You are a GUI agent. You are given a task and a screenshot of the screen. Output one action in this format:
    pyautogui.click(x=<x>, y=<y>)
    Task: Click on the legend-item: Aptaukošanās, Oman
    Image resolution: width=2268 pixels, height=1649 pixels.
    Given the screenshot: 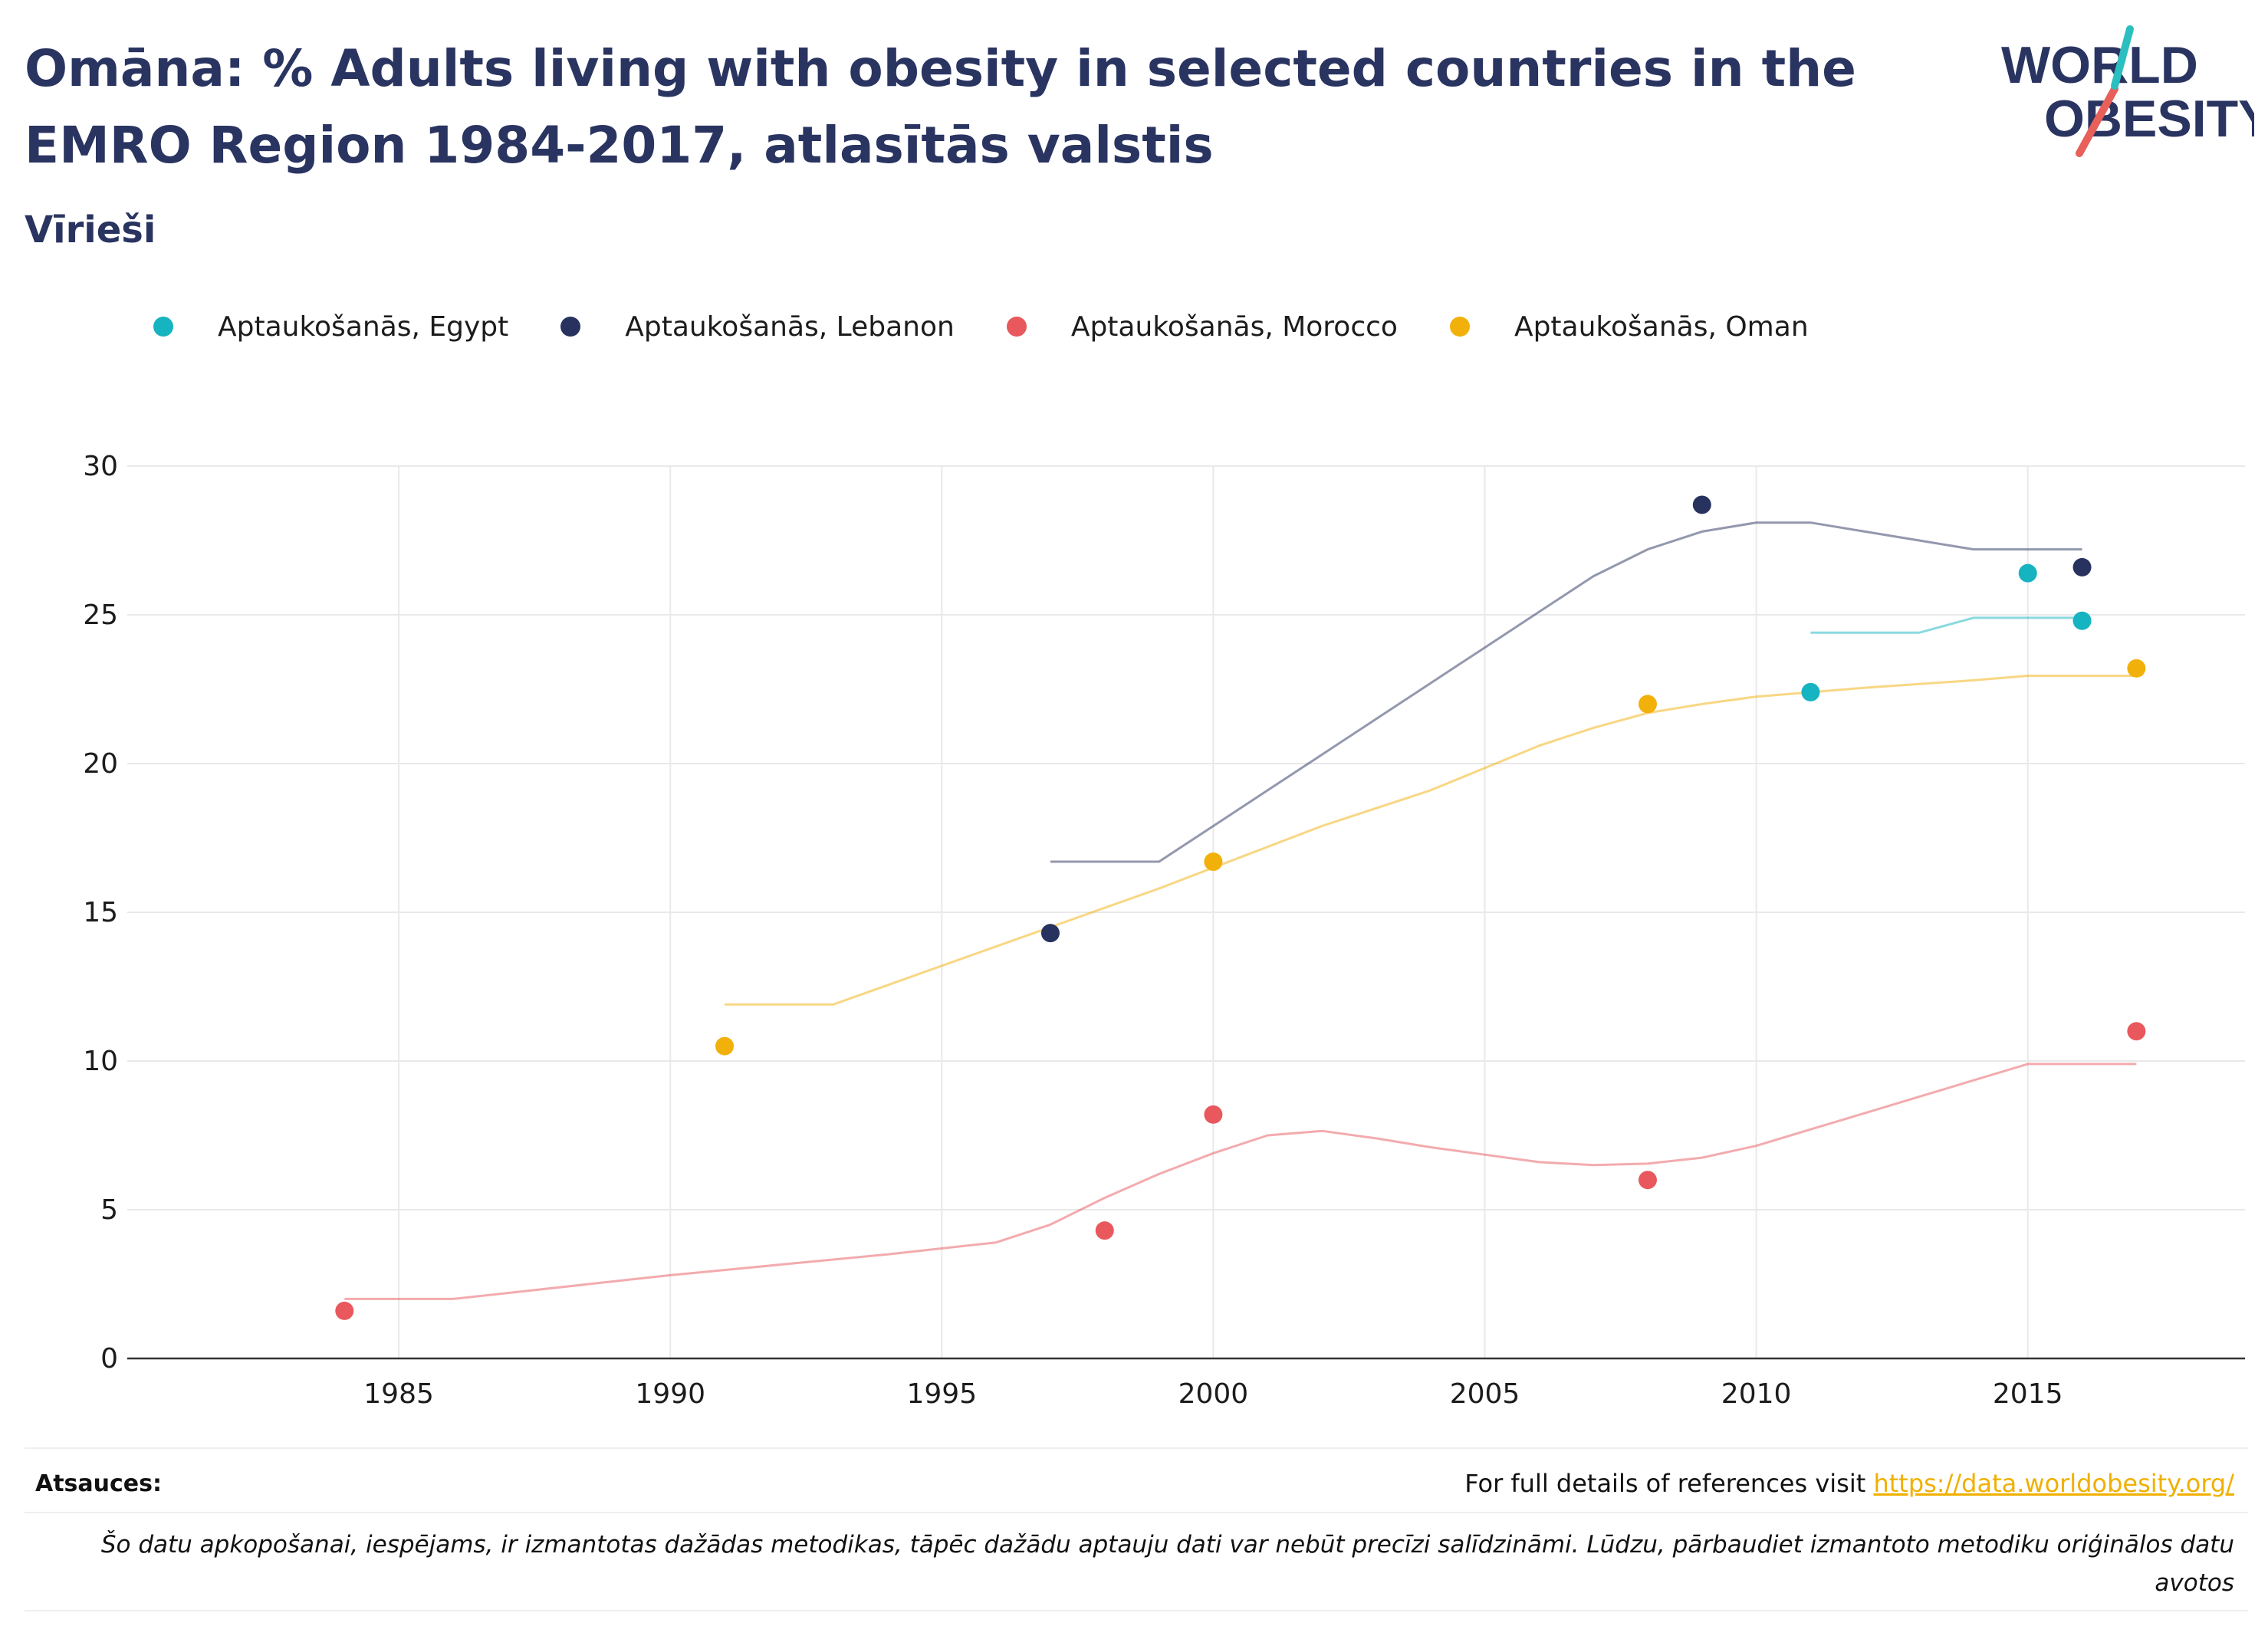 What is the action you would take?
    pyautogui.click(x=1629, y=326)
    